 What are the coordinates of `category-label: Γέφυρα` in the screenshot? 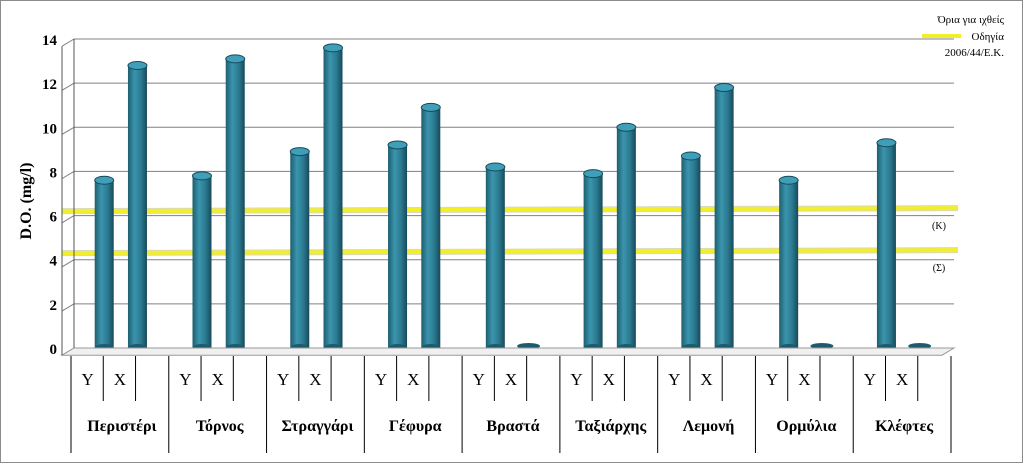 It's located at (415, 426).